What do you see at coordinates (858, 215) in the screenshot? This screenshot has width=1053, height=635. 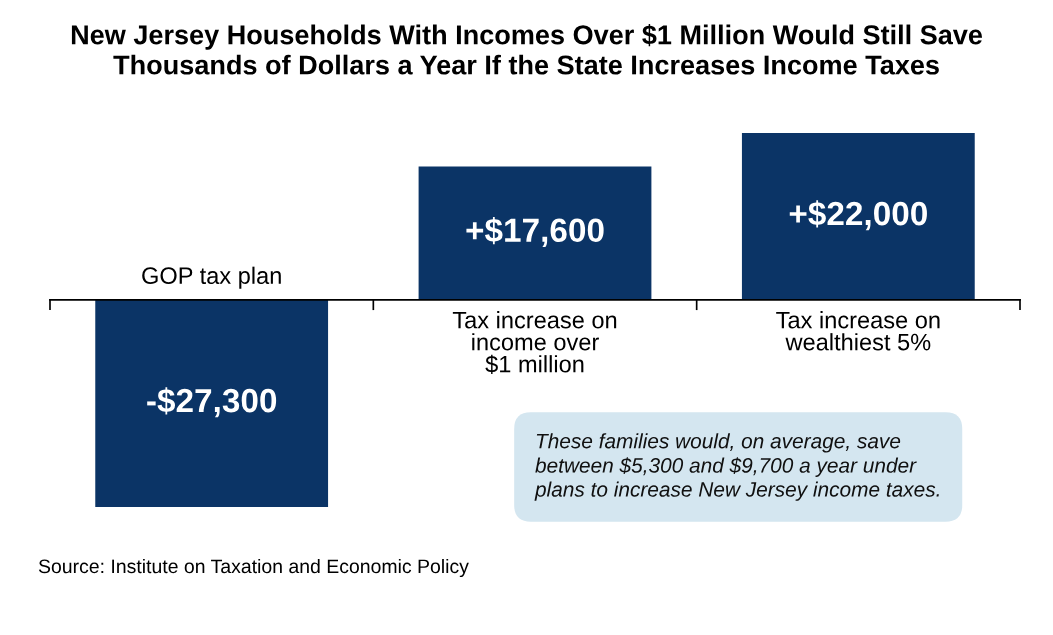 I see `data-label: +$22,000` at bounding box center [858, 215].